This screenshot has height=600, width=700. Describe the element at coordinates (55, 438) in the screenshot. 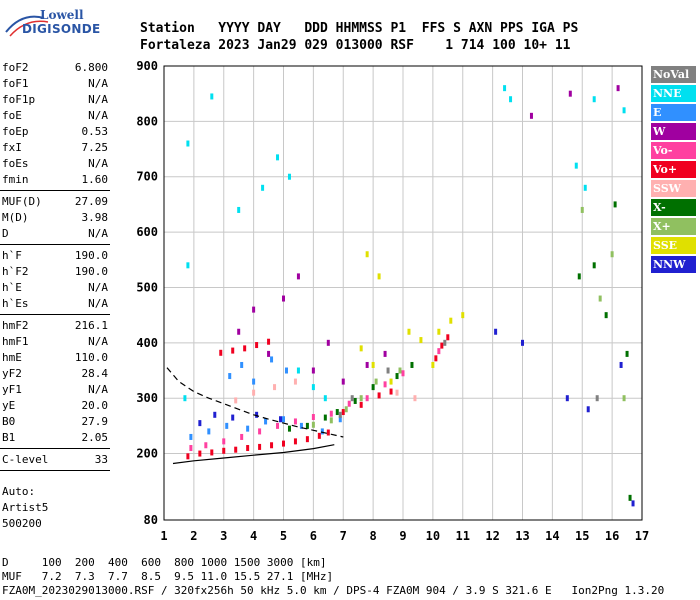

I see `param-row: B1 2.05` at that location.